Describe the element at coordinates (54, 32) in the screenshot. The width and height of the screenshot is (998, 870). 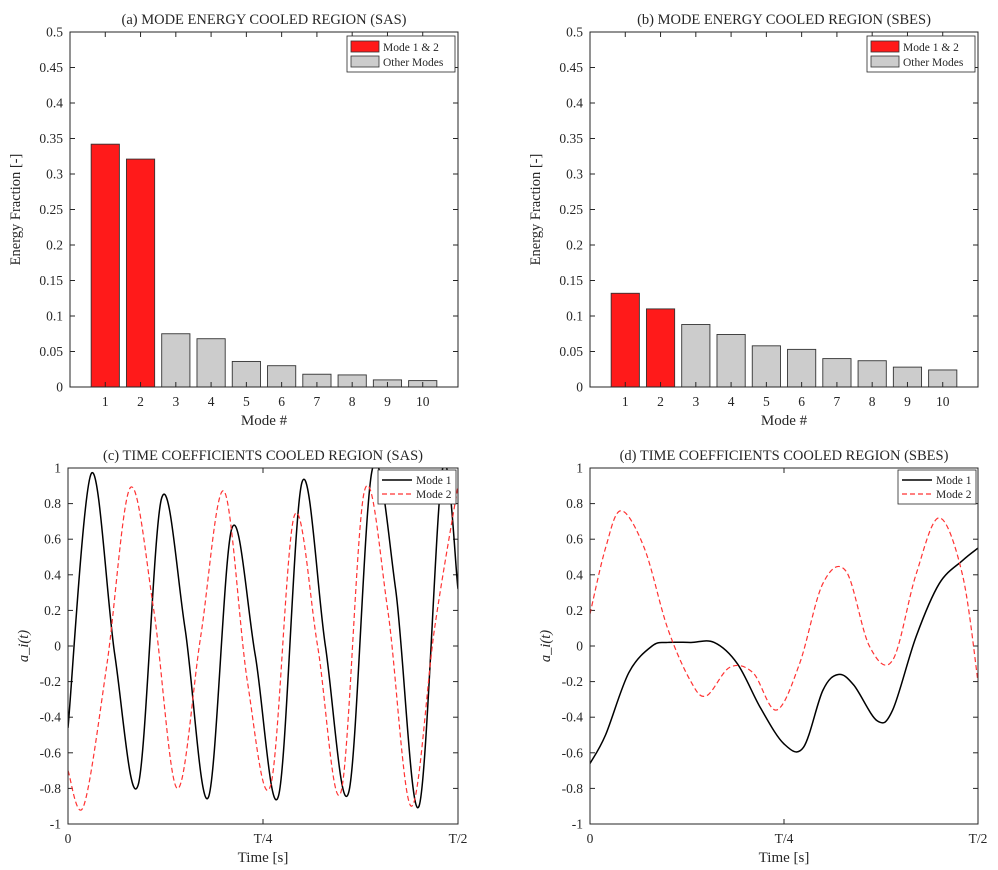
I see `y-tick-label: 0.5` at that location.